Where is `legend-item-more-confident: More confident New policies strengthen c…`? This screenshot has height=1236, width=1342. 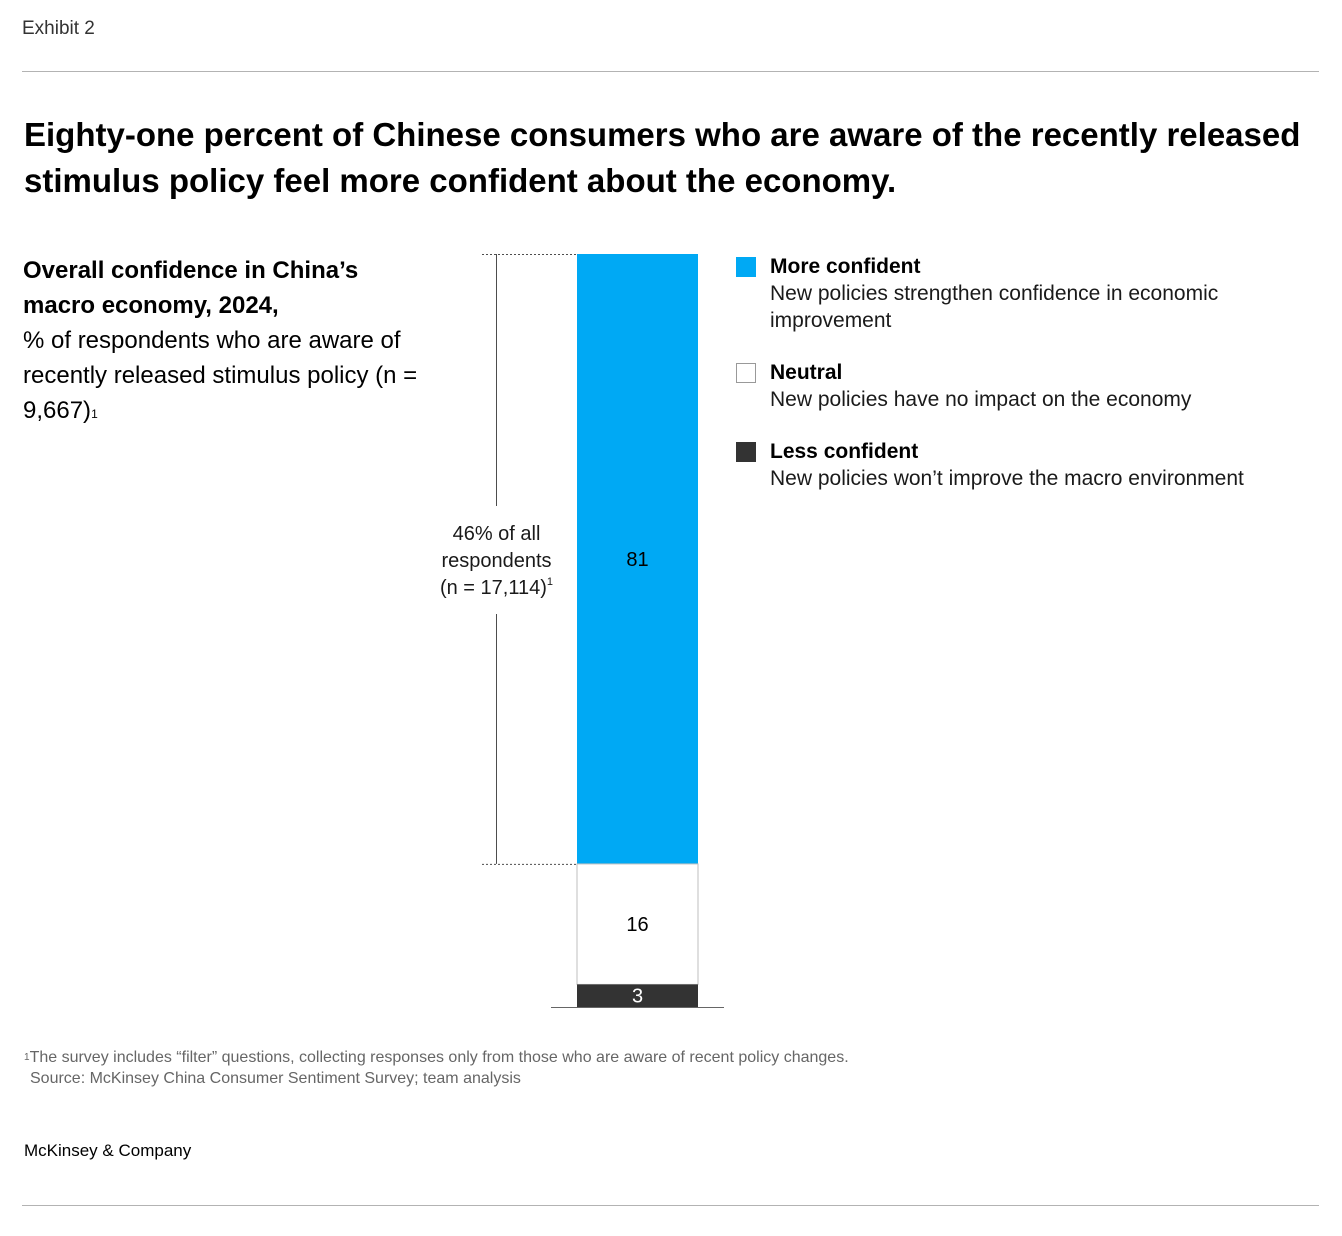
legend-item-more-confident: More confident New policies strengthen c… is located at coordinates (1031, 293).